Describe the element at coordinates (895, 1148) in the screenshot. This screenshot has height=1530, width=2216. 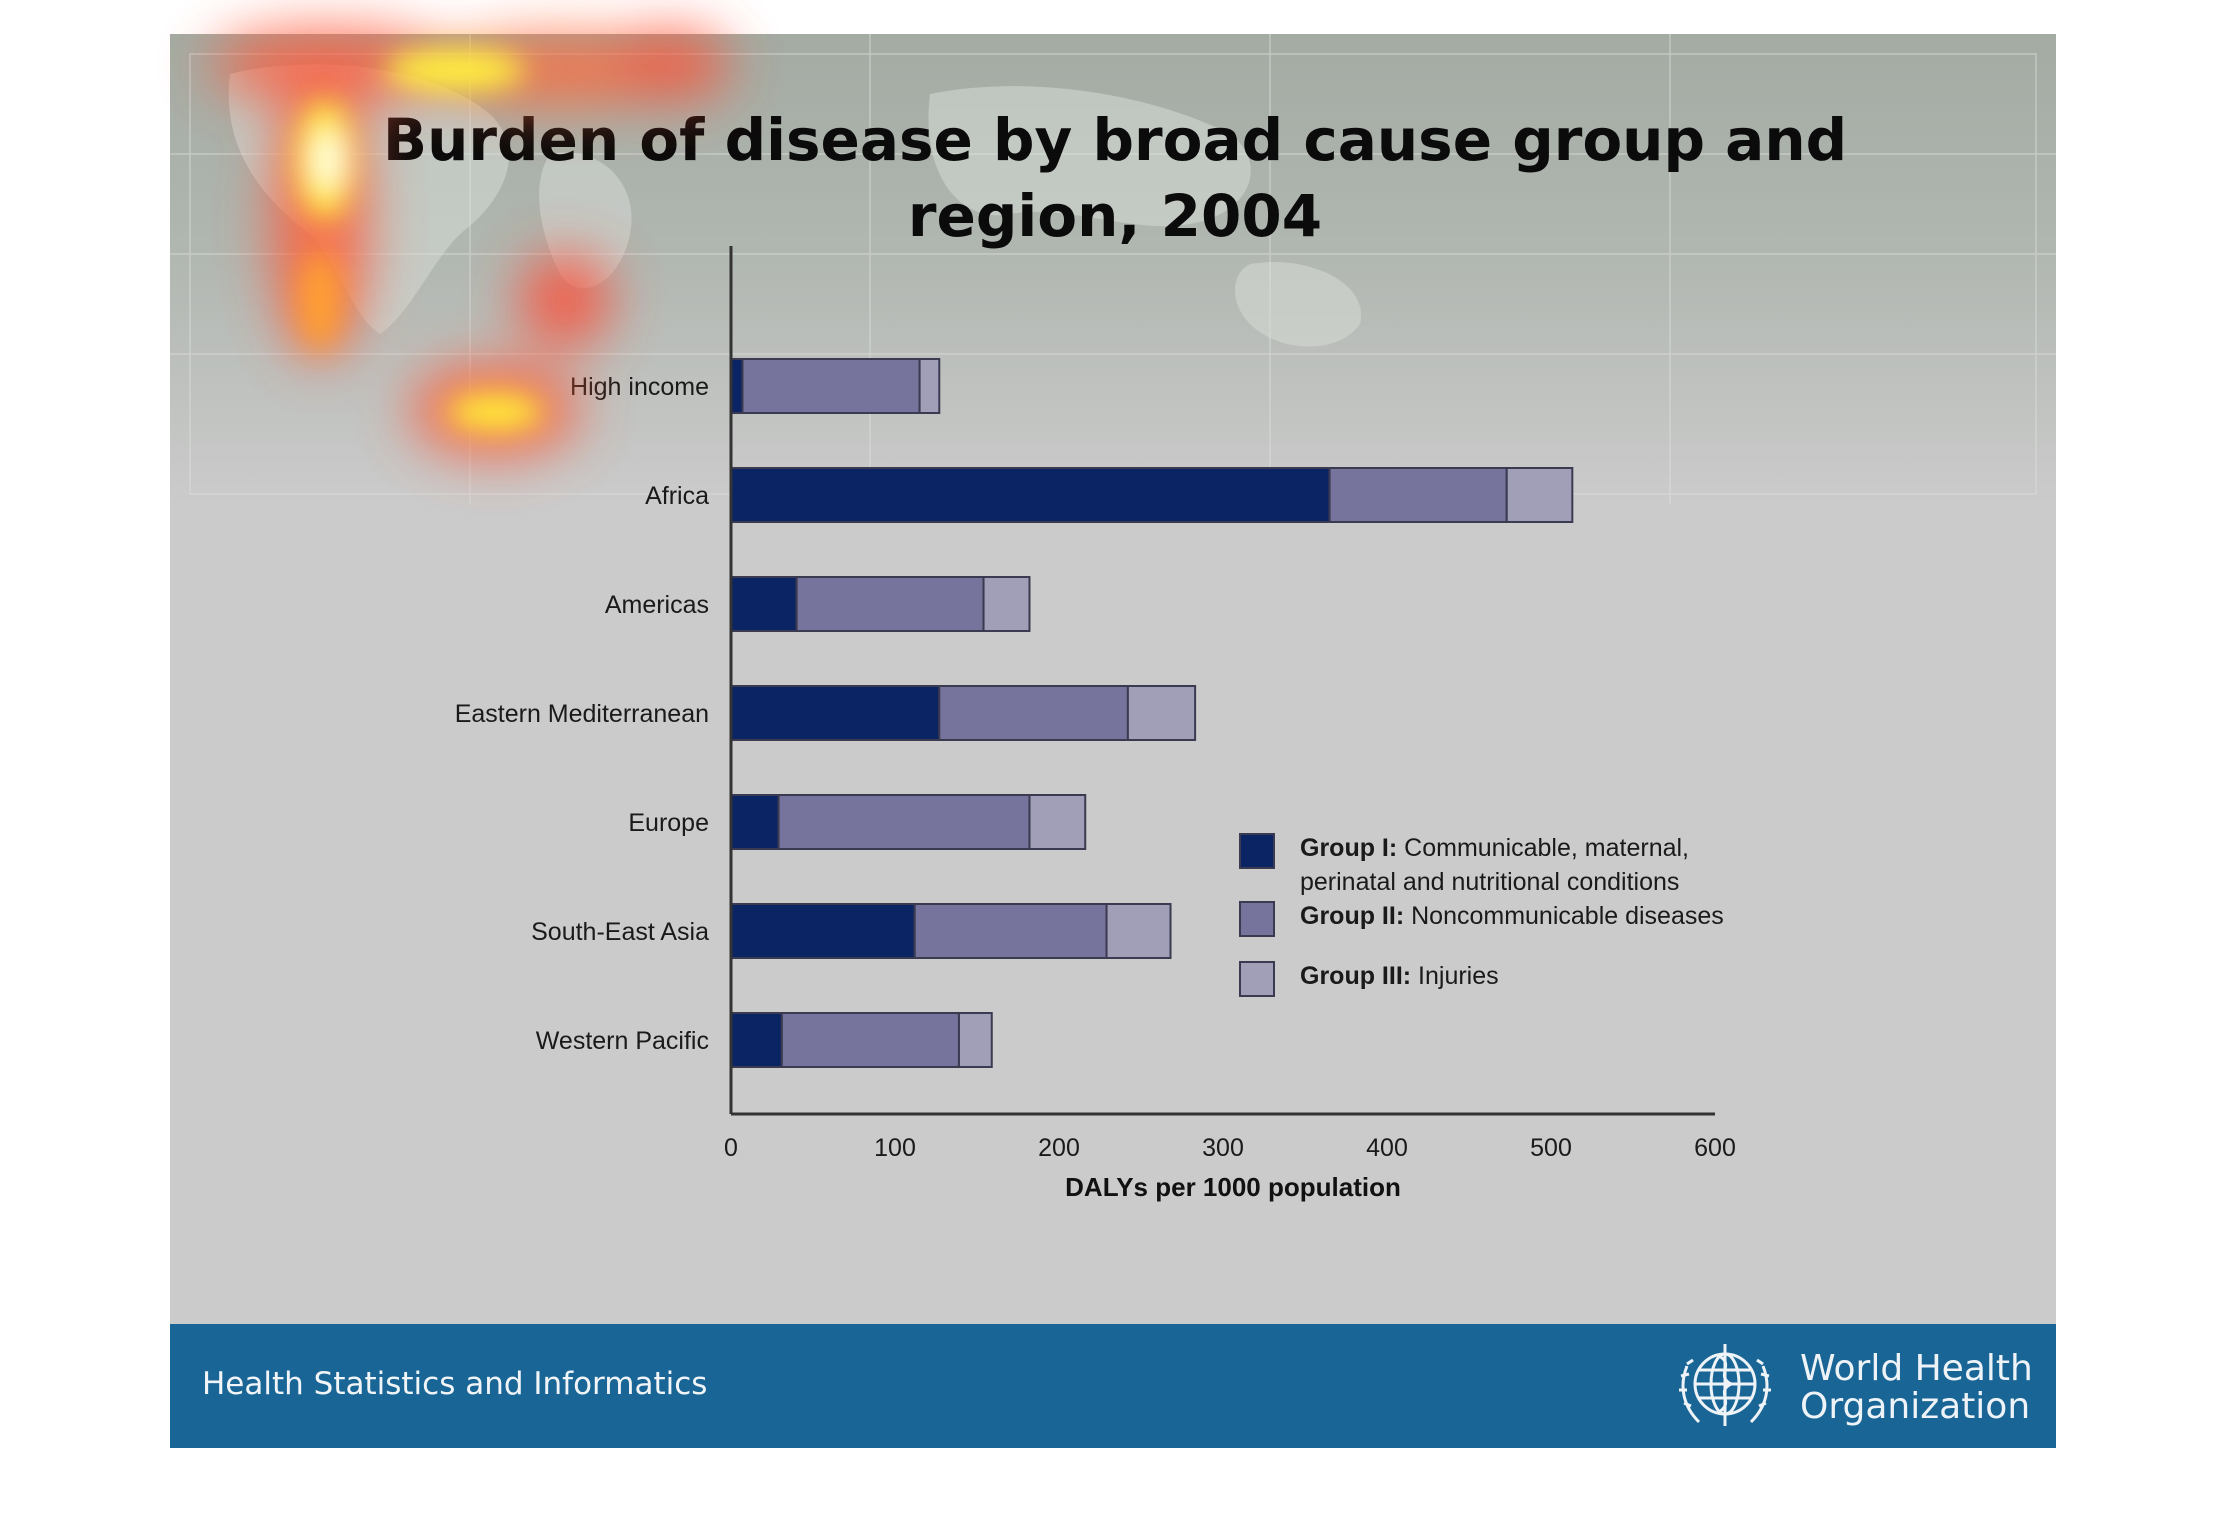
I see `x-tick-label-100: 100` at that location.